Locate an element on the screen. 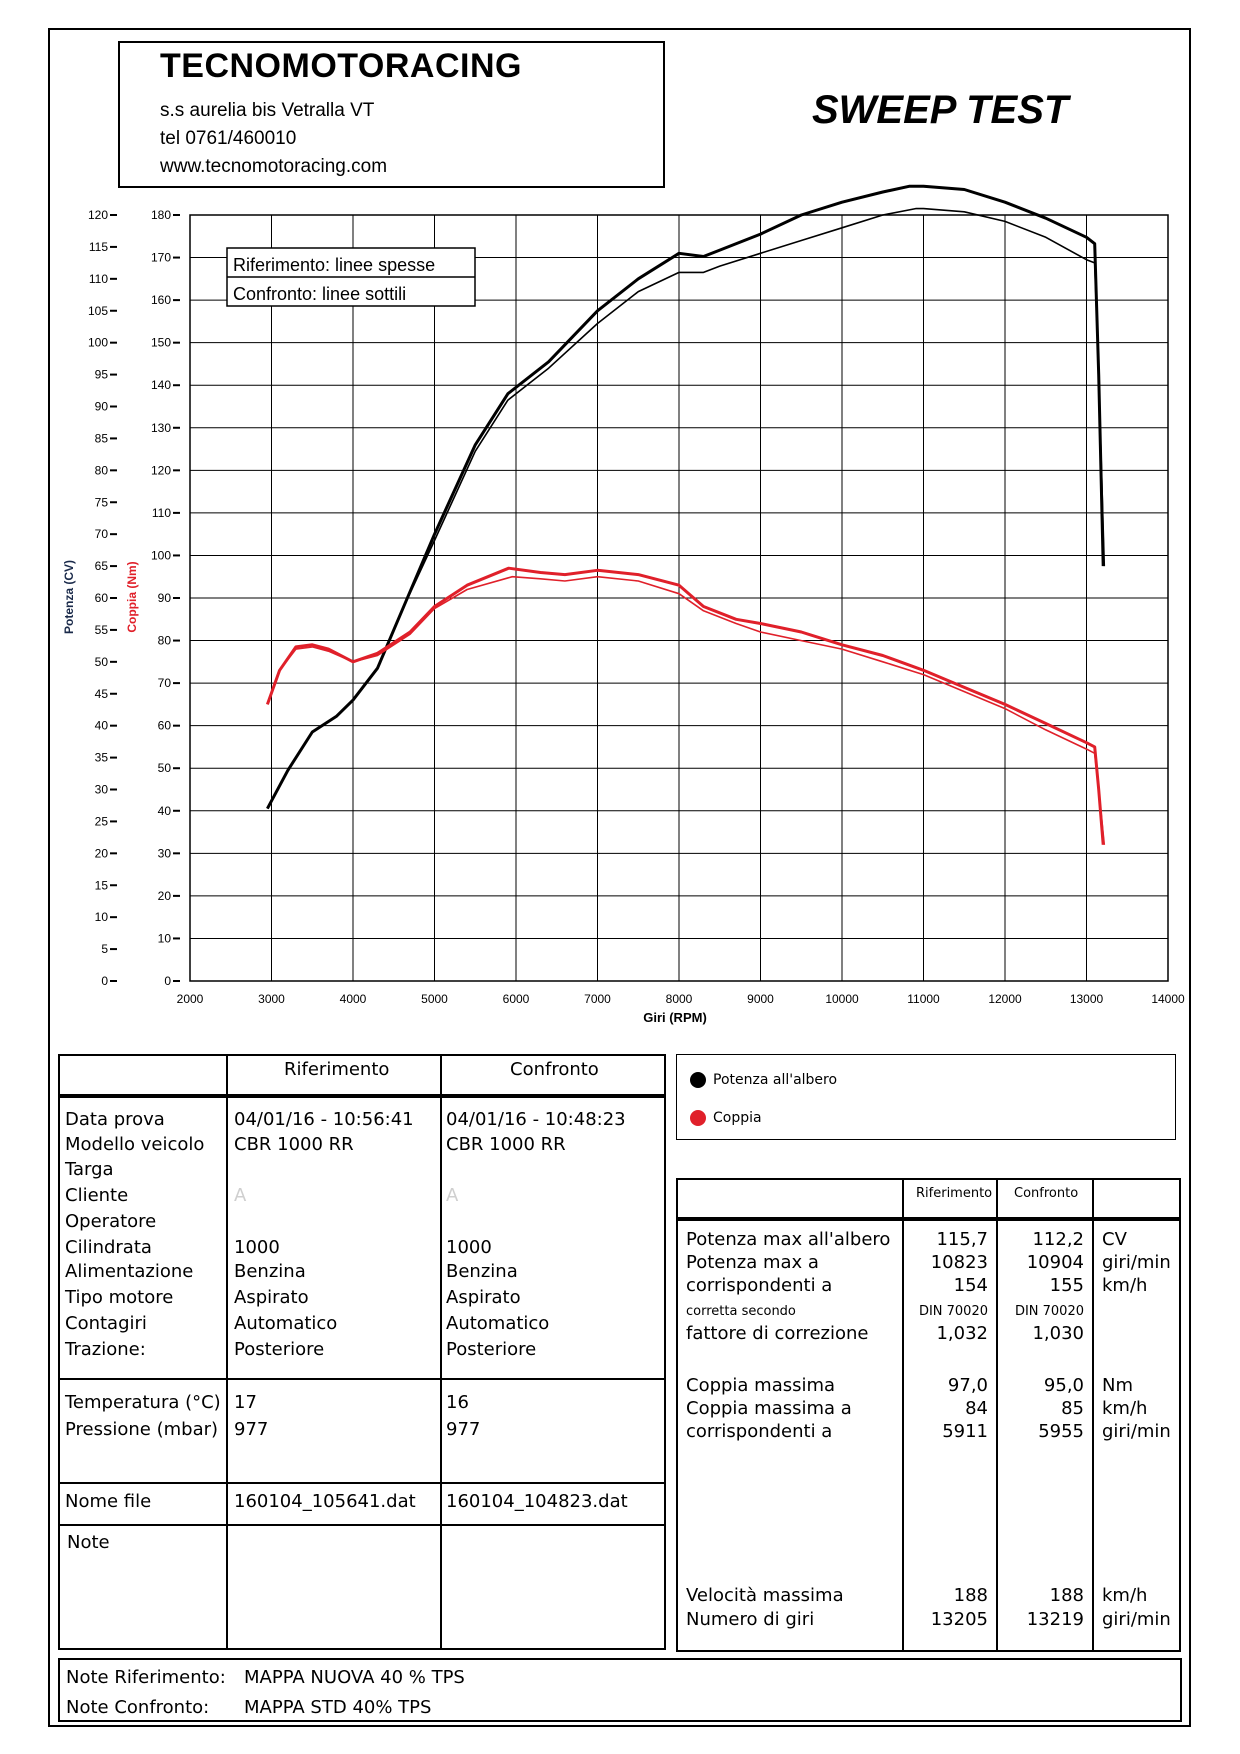  rpm-tick-label: 4000 is located at coordinates (353, 999).